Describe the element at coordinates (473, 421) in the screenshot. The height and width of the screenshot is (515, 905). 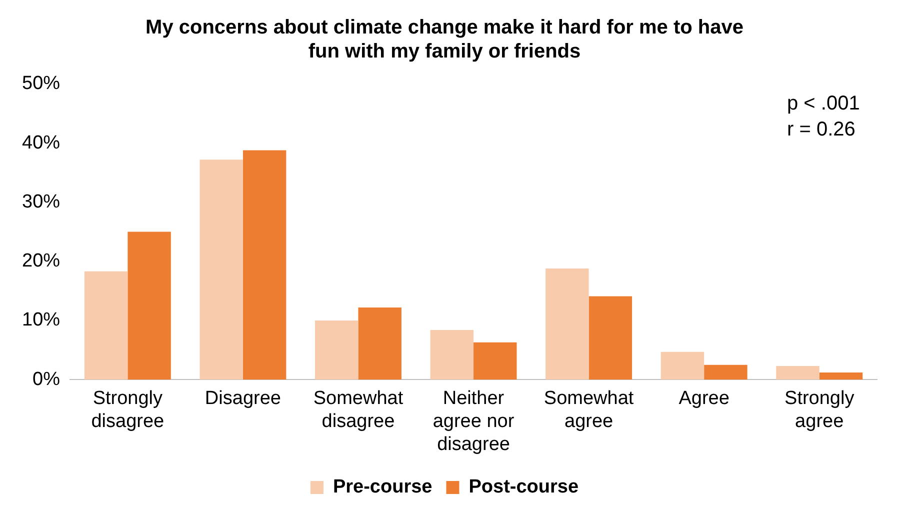
I see `x-tick-label: Neither agree nor disagree` at that location.